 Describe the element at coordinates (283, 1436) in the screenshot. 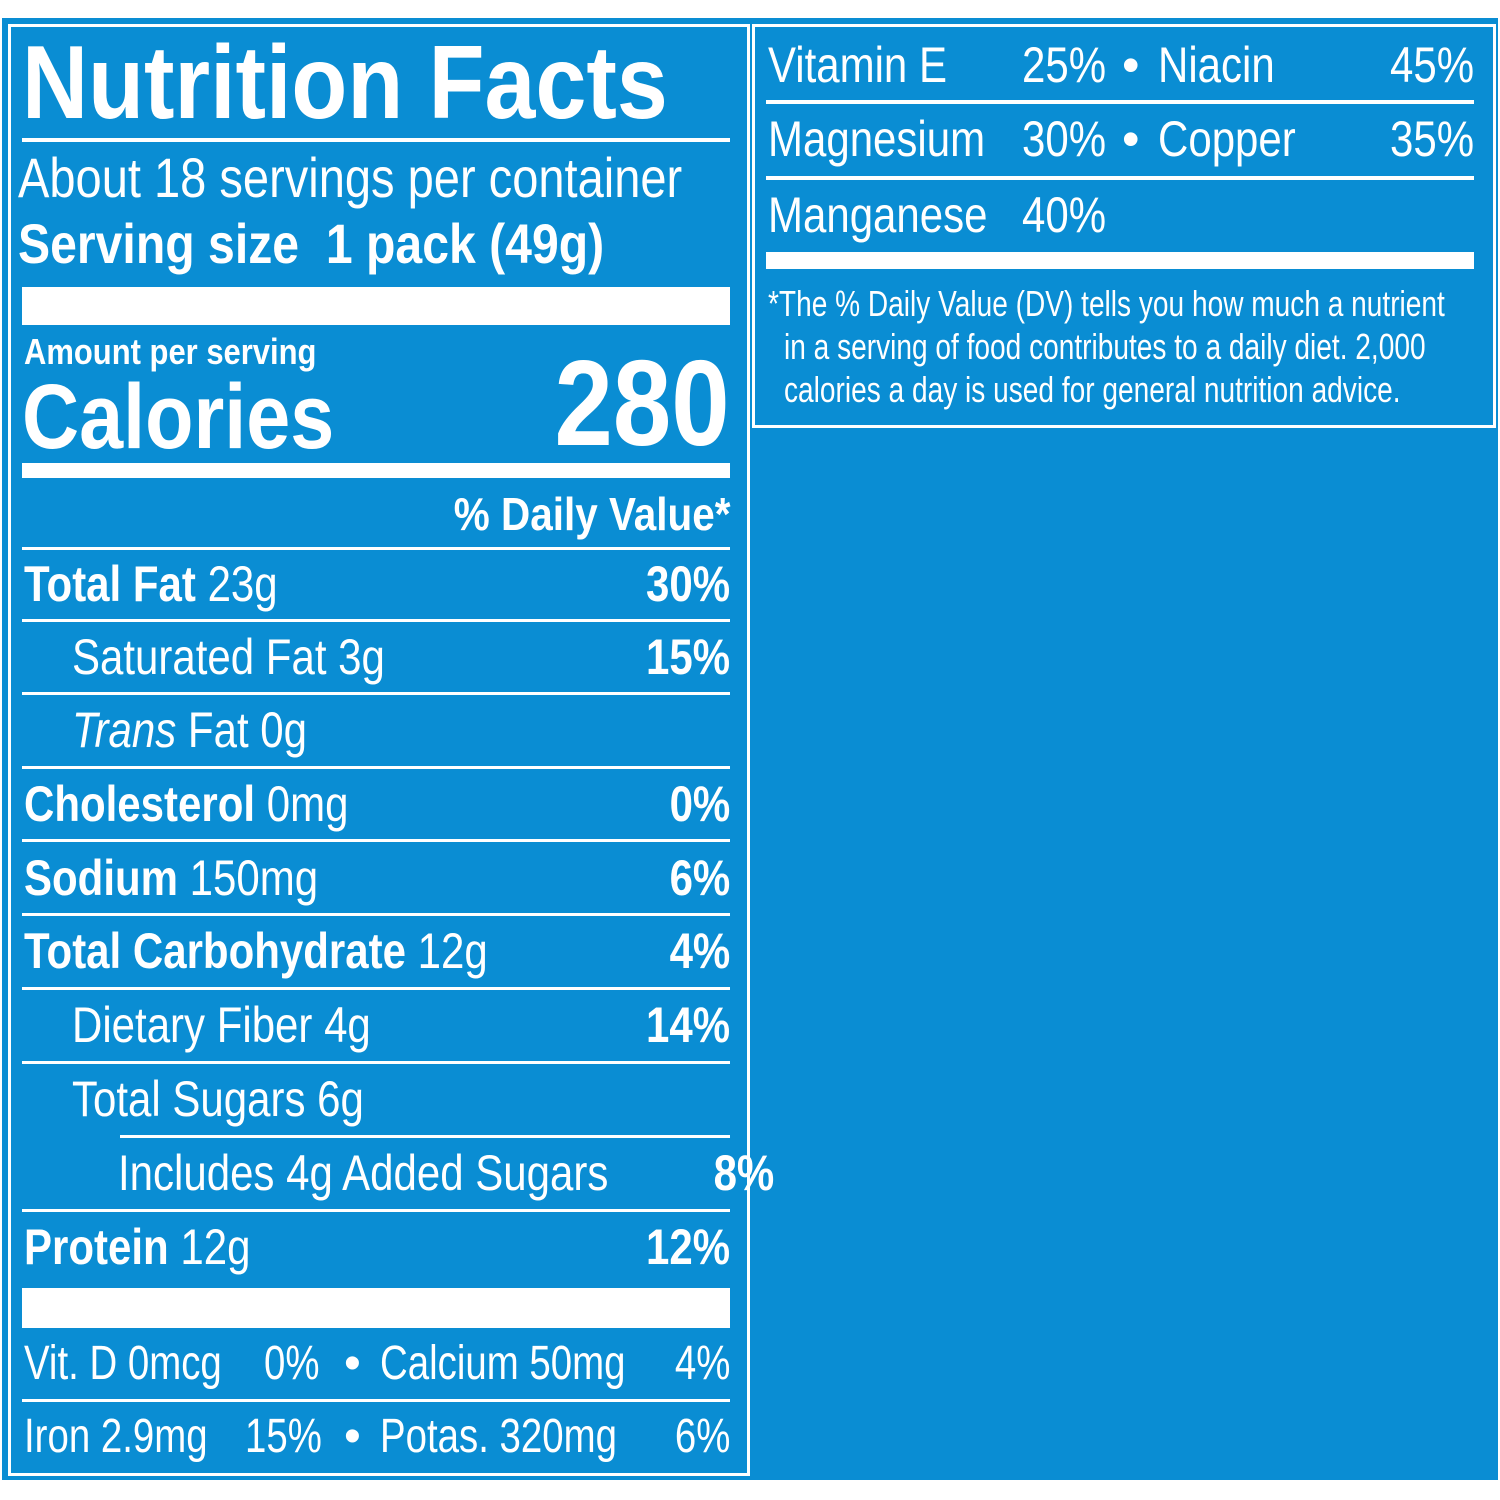

I see `micronutrient-dv: 15%` at that location.